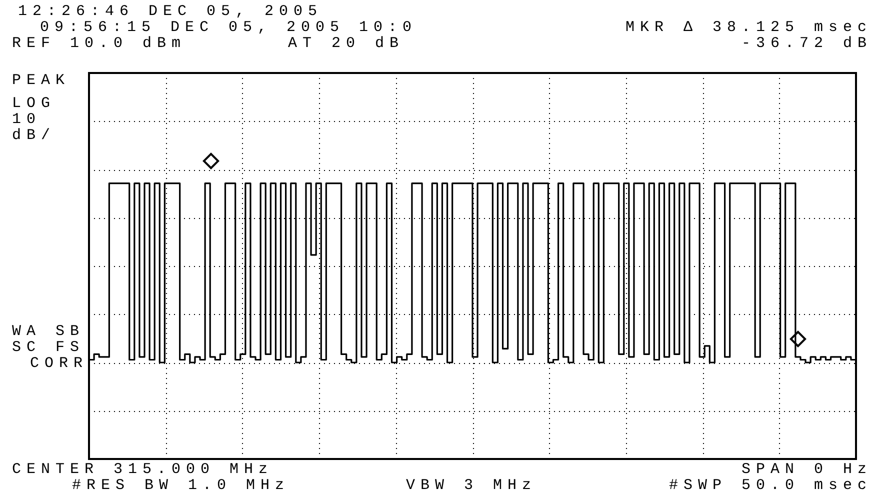 The image size is (874, 504). I want to click on text: CORR, so click(59, 363).